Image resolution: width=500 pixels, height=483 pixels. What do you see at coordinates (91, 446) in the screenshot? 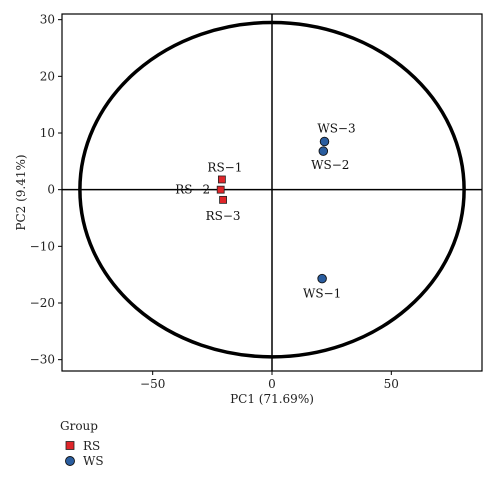
I see `legend-label-rs: RS` at bounding box center [91, 446].